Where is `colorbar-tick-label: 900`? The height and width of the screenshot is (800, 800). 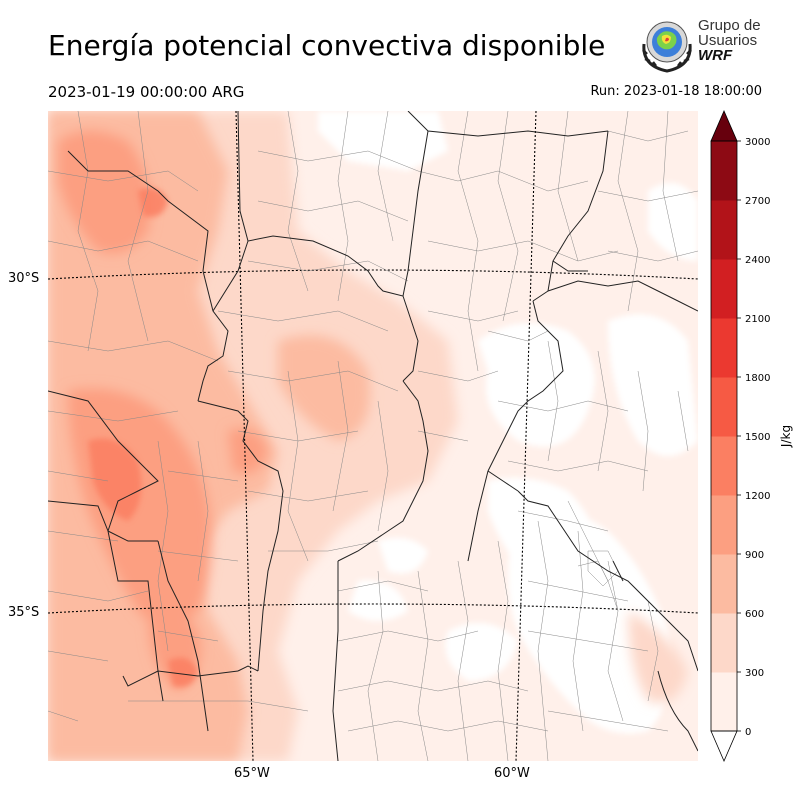
colorbar-tick-label: 900 is located at coordinates (754, 555).